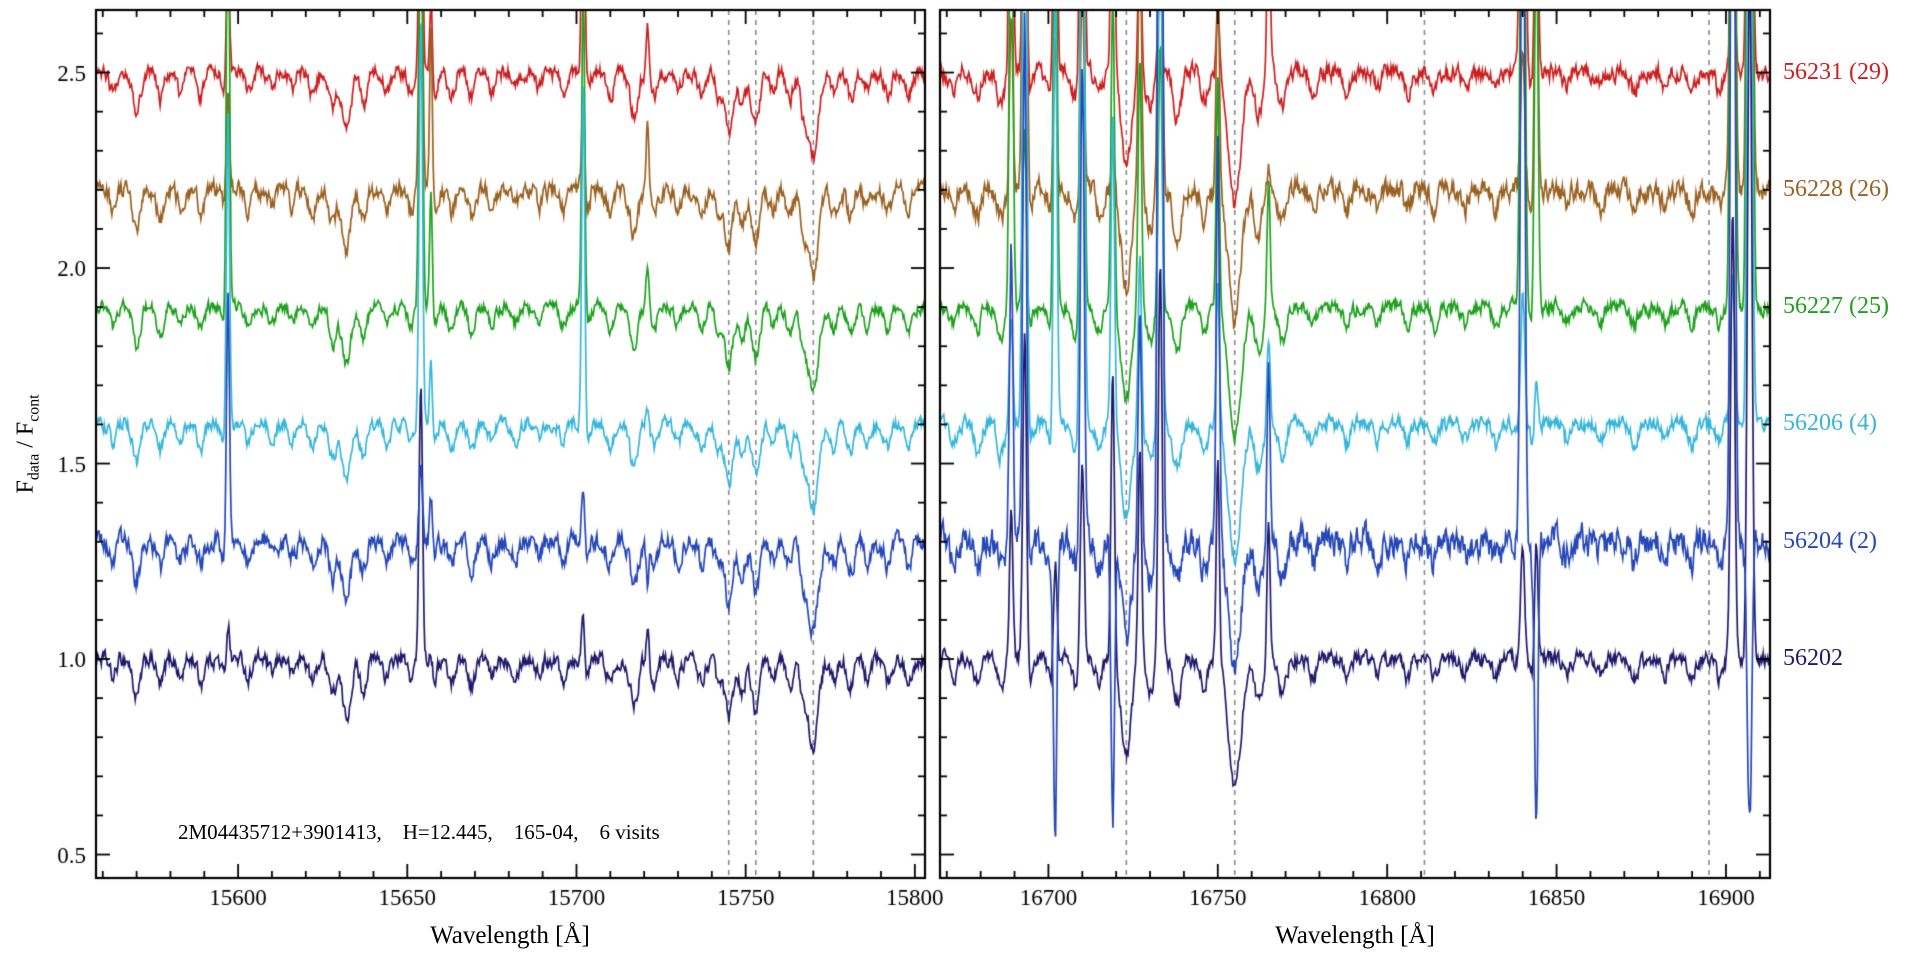 The height and width of the screenshot is (960, 1920). What do you see at coordinates (25, 437) in the screenshot?
I see `y-axis-label-f2: / F` at bounding box center [25, 437].